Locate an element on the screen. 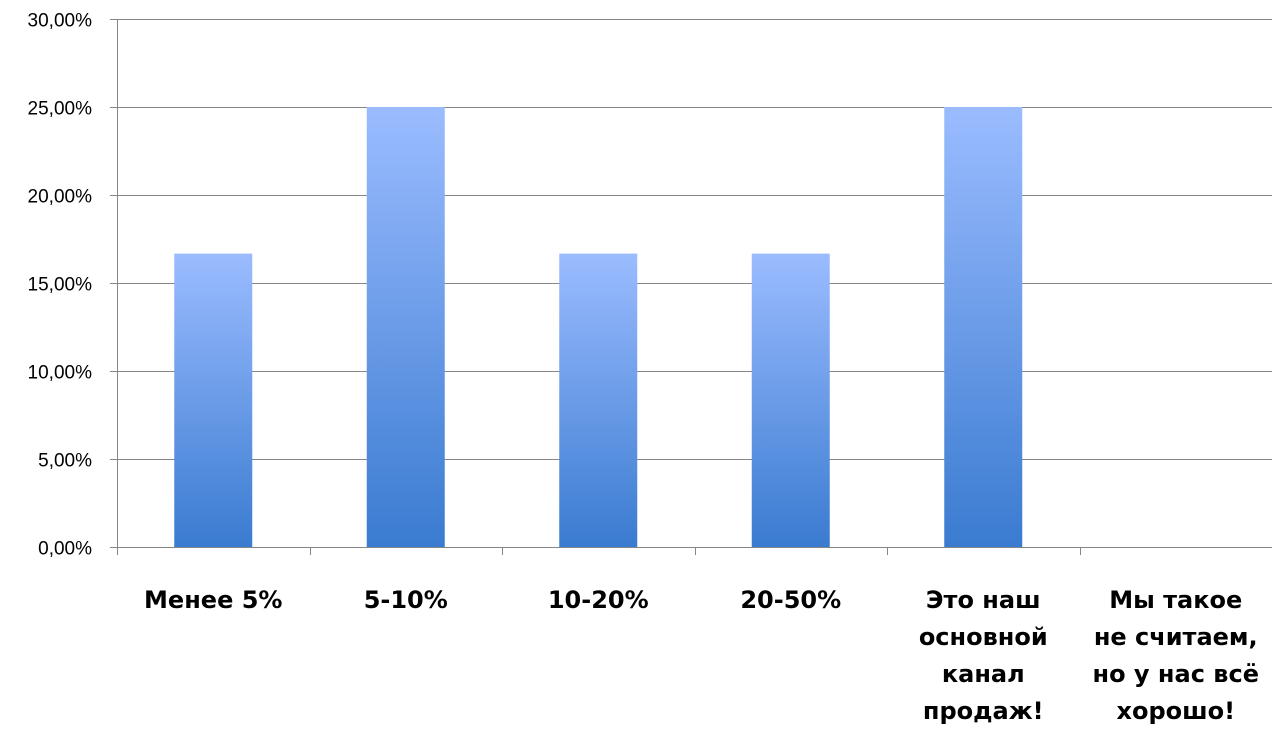 The image size is (1272, 748). x-category-label-line: но у нас всё is located at coordinates (1176, 674).